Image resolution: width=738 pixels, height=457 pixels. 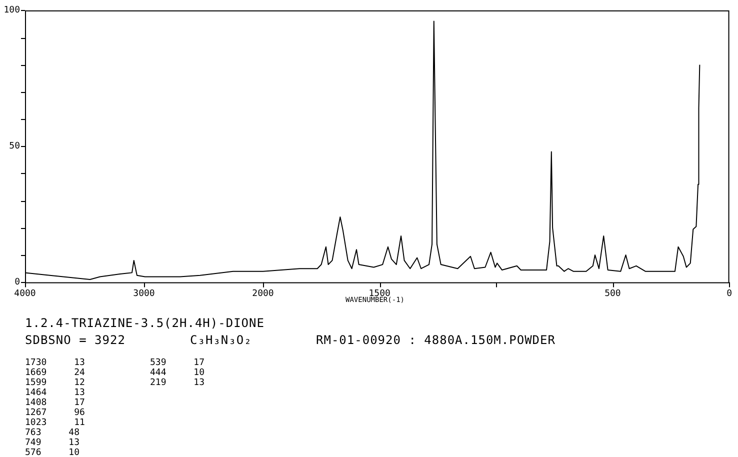 I want to click on text: C₃H₃N₃O₂, so click(x=221, y=340).